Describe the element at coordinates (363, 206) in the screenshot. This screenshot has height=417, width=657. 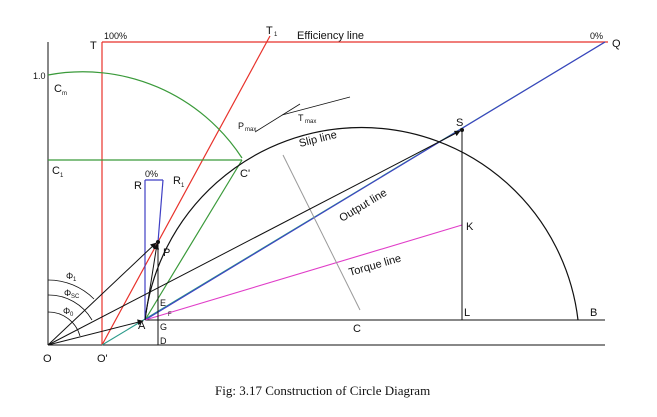
I see `label-output-line: Output line` at that location.